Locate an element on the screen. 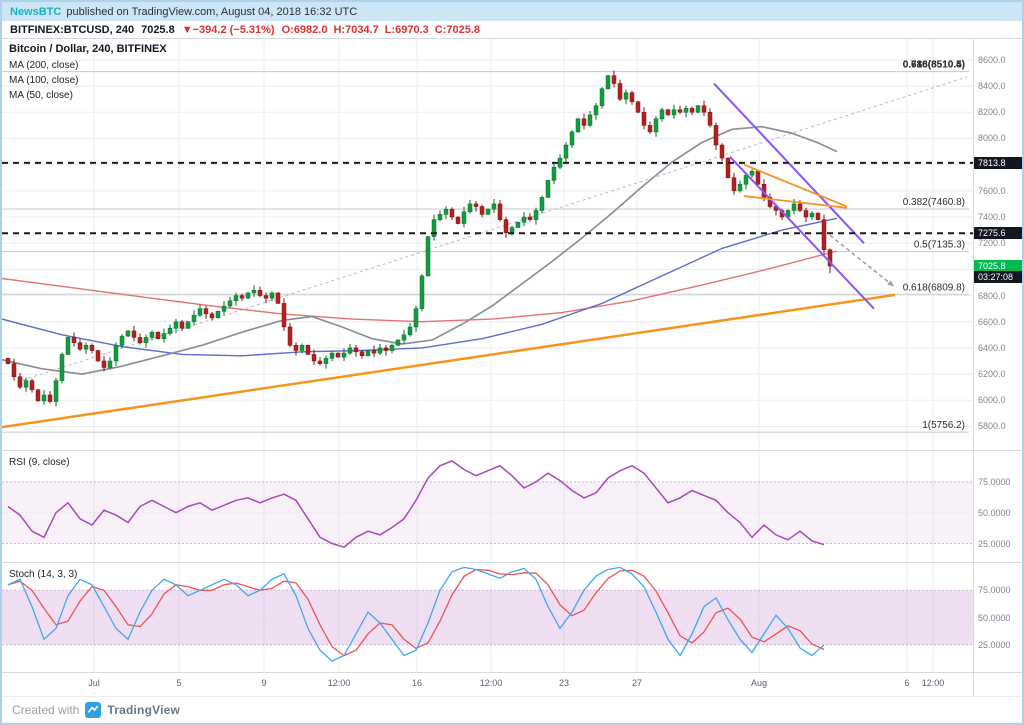 This screenshot has width=1024, height=725. price-tick-label: 8400.0 is located at coordinates (992, 86).